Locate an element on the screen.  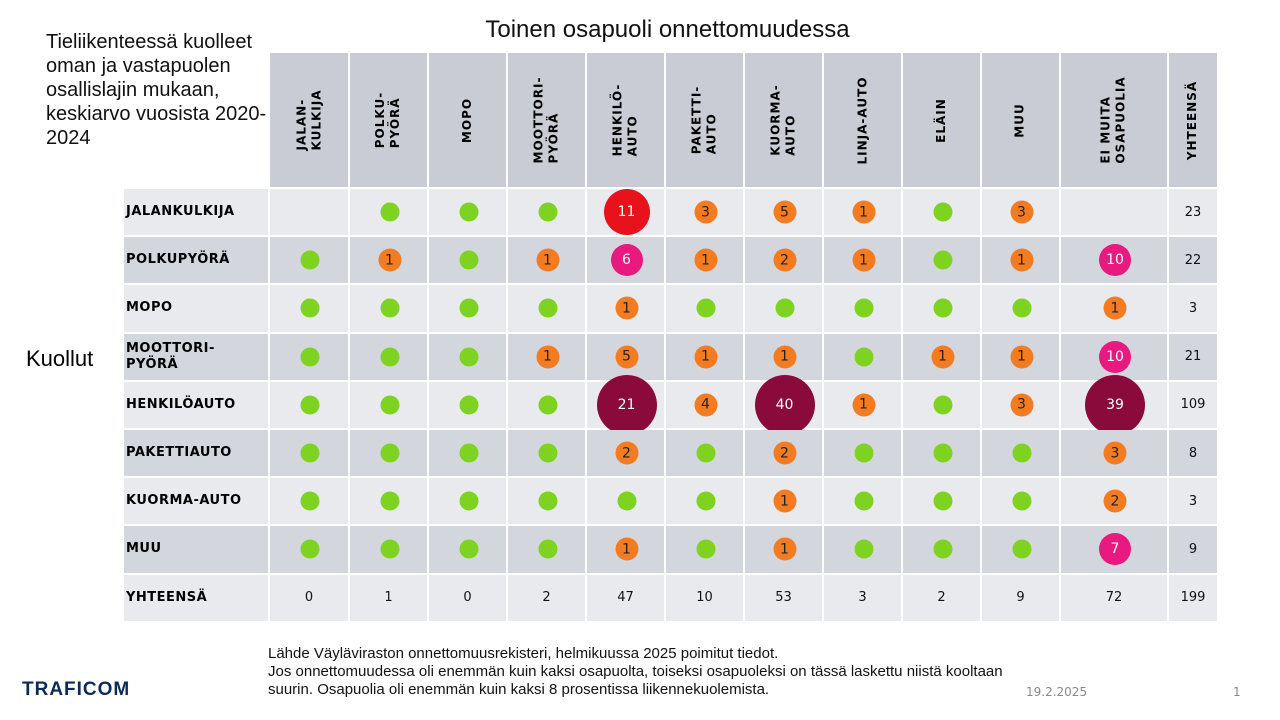
total-value: 22 is located at coordinates (1193, 260).